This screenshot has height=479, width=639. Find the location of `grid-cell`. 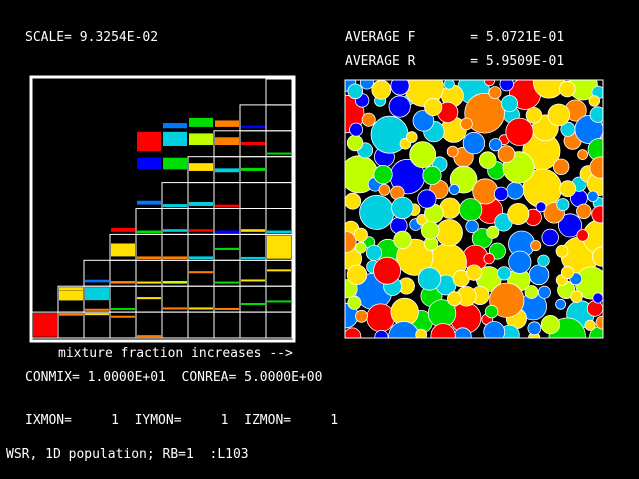

grid-cell is located at coordinates (279, 325).